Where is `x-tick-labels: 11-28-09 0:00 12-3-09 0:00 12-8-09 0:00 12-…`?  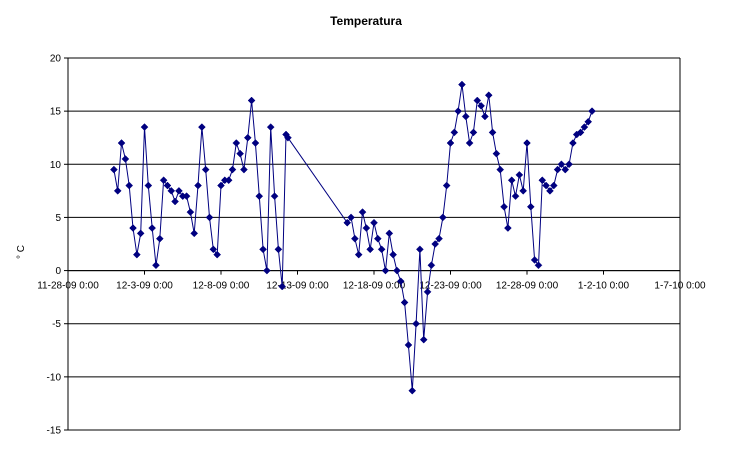 x-tick-labels: 11-28-09 0:00 12-3-09 0:00 12-8-09 0:00 12-… is located at coordinates (371, 286).